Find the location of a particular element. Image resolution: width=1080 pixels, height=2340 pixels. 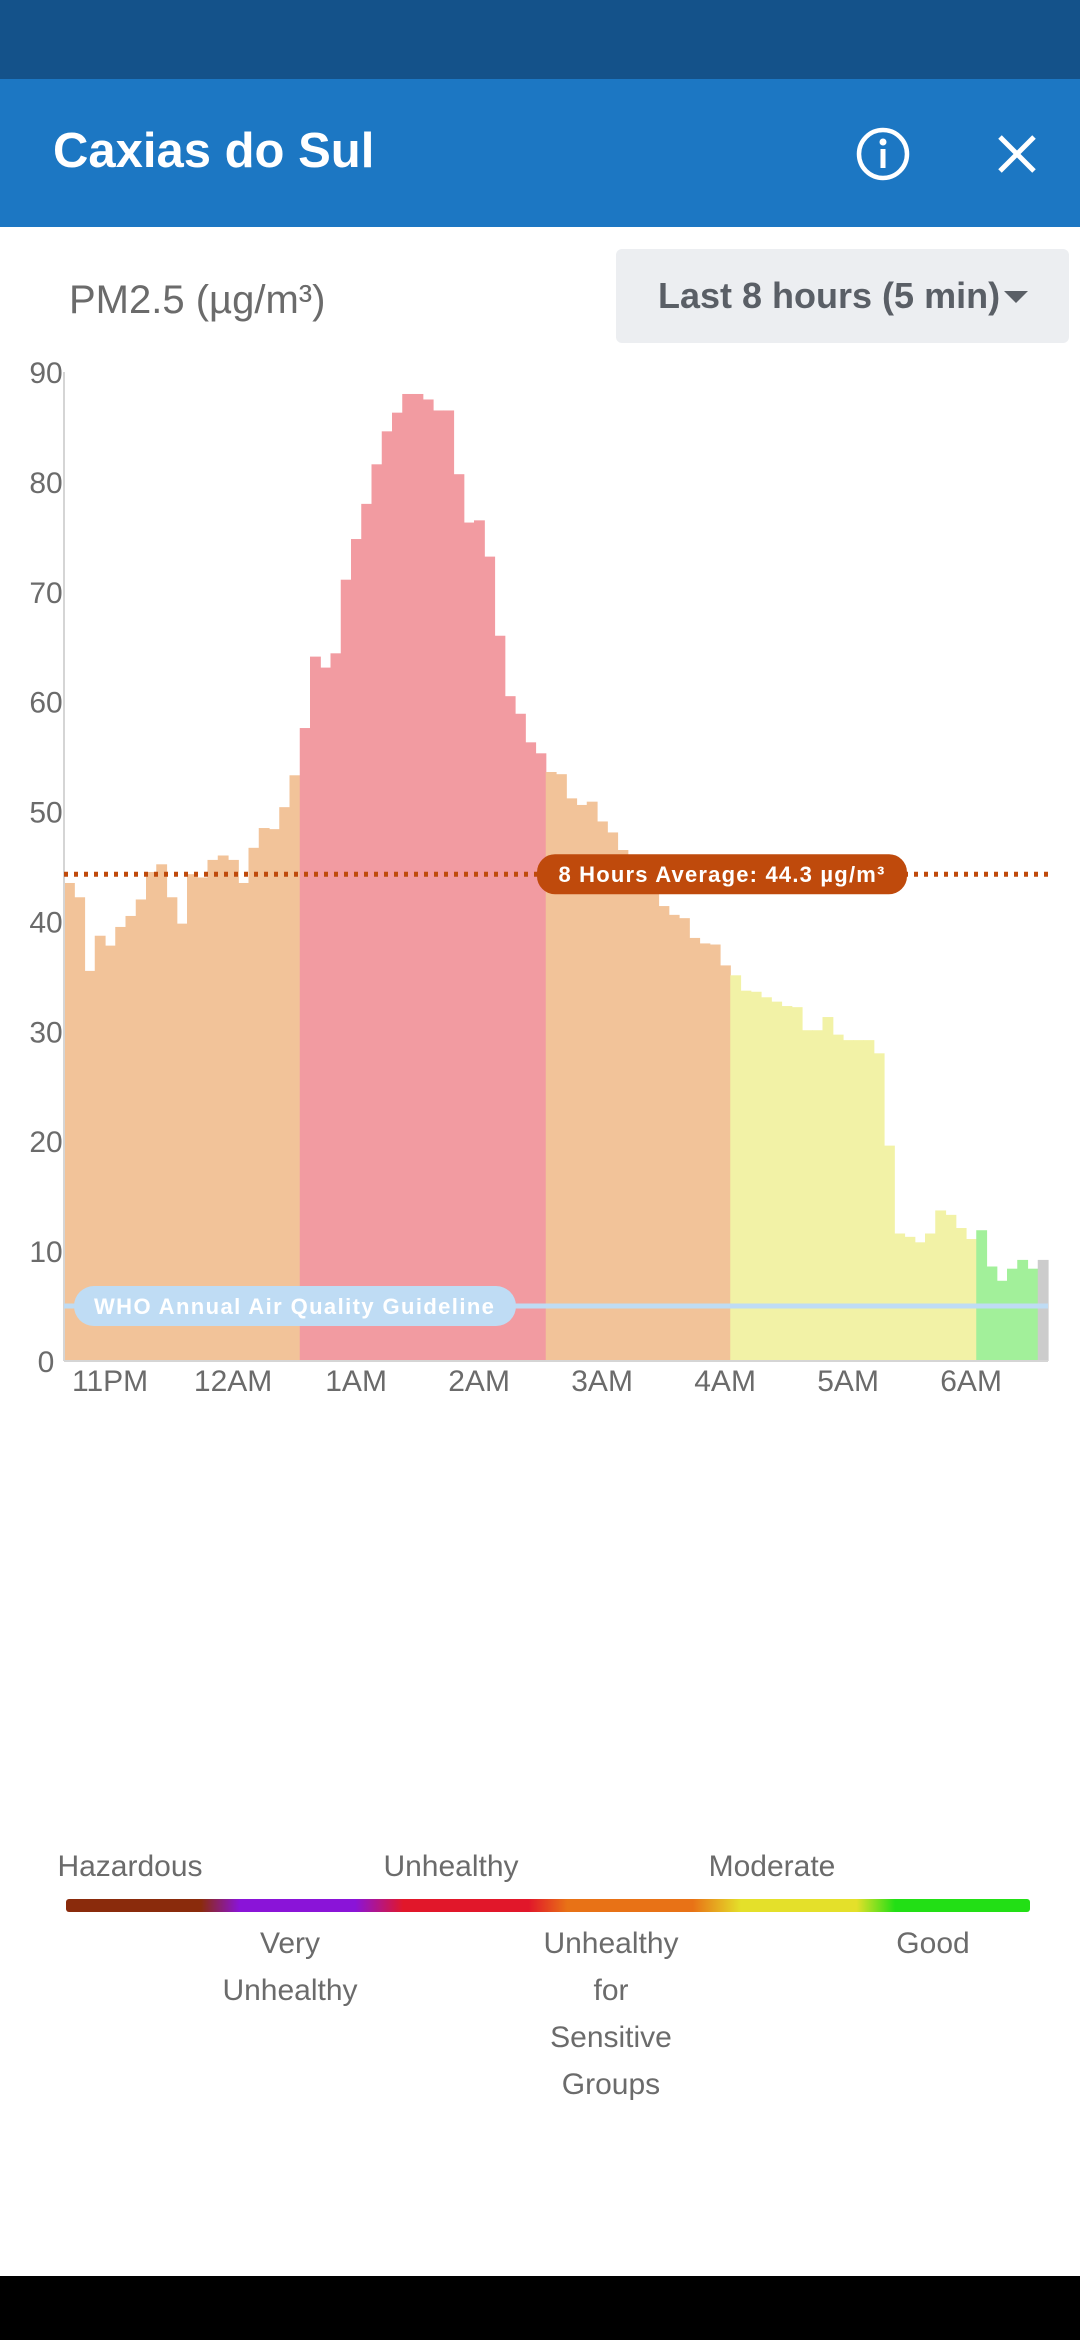

x-tick-label: 12AM is located at coordinates (233, 1381).